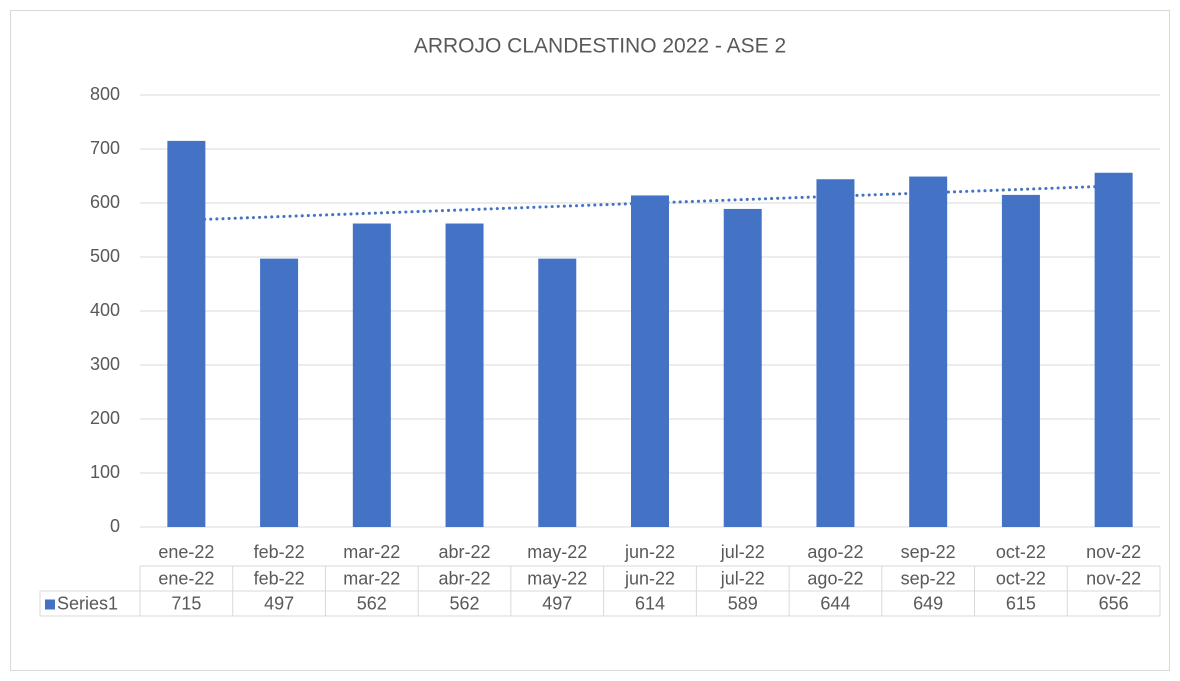 The width and height of the screenshot is (1180, 681). Describe the element at coordinates (600, 46) in the screenshot. I see `chart-title: ARROJO CLANDESTINO 2022 - ASE 2` at that location.